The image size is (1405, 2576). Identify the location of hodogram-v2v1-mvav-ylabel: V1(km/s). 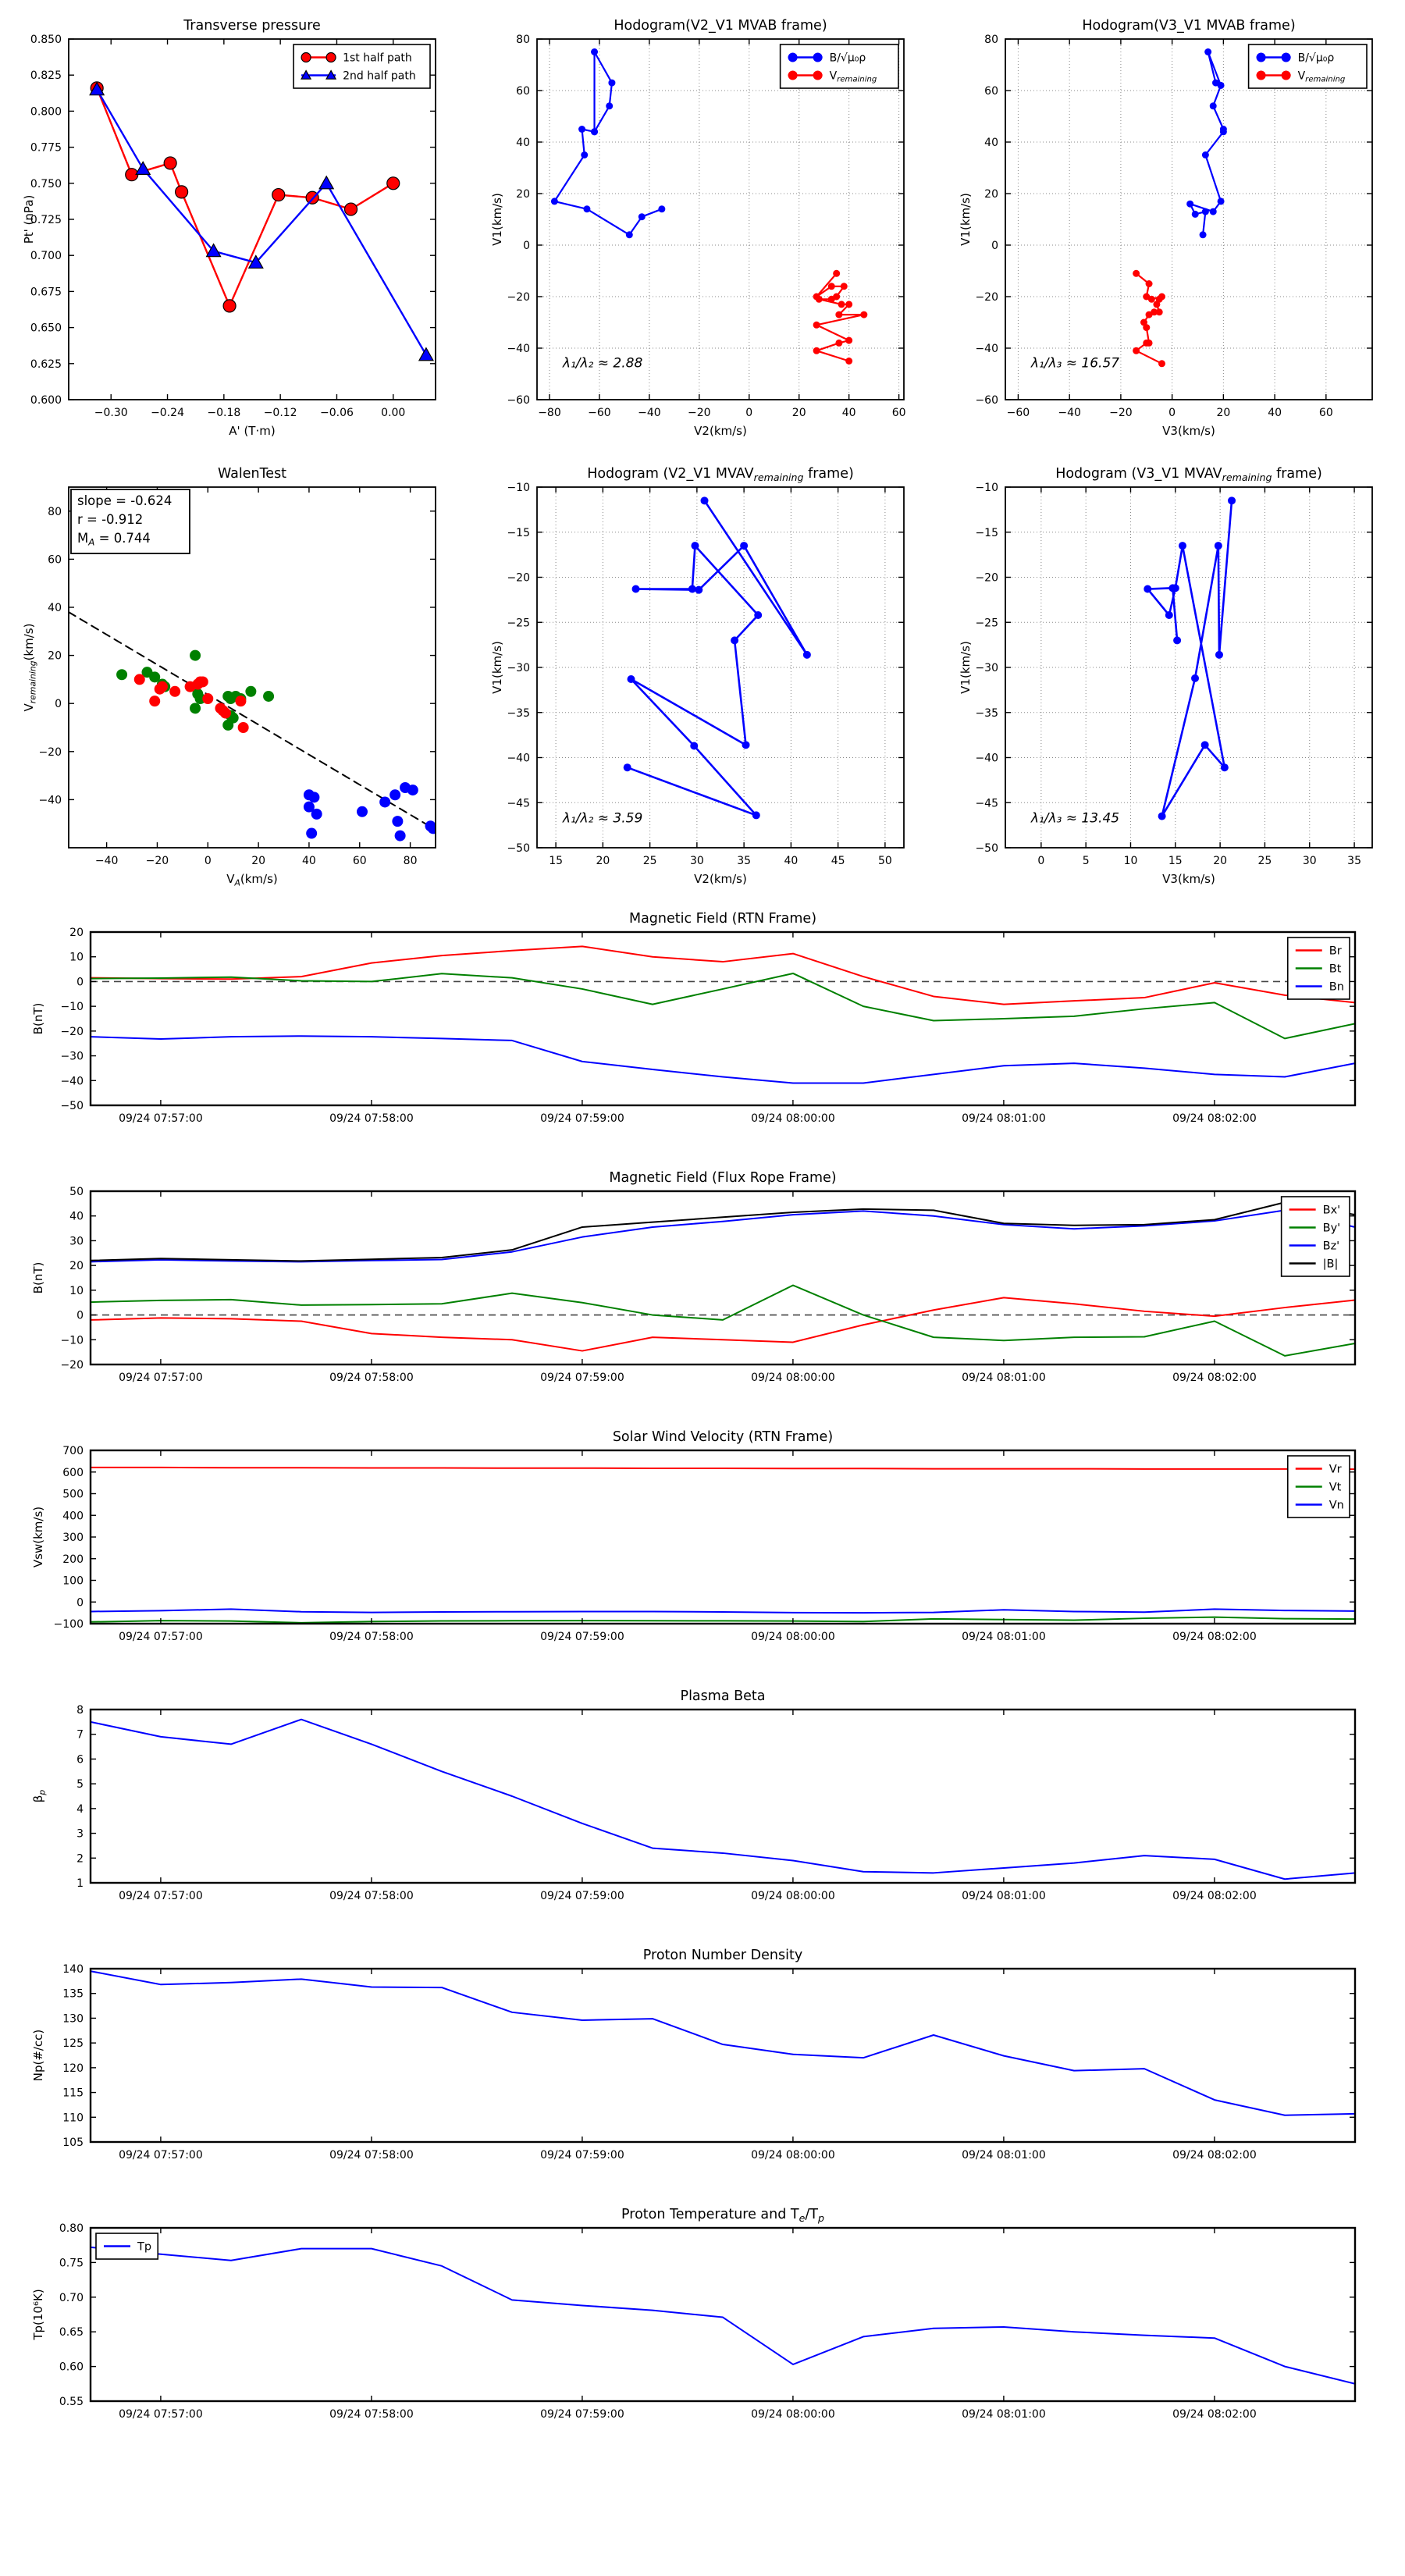
(497, 667).